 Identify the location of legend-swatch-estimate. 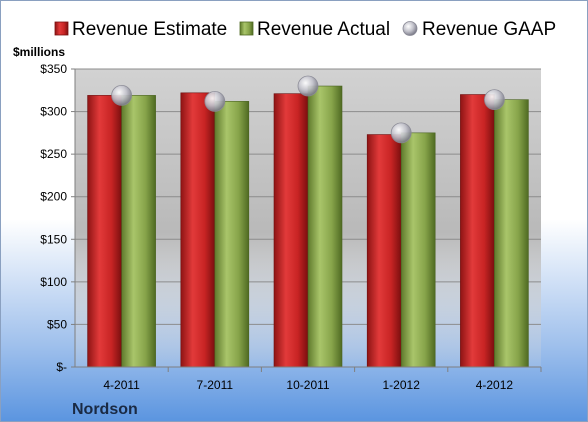
(61, 28).